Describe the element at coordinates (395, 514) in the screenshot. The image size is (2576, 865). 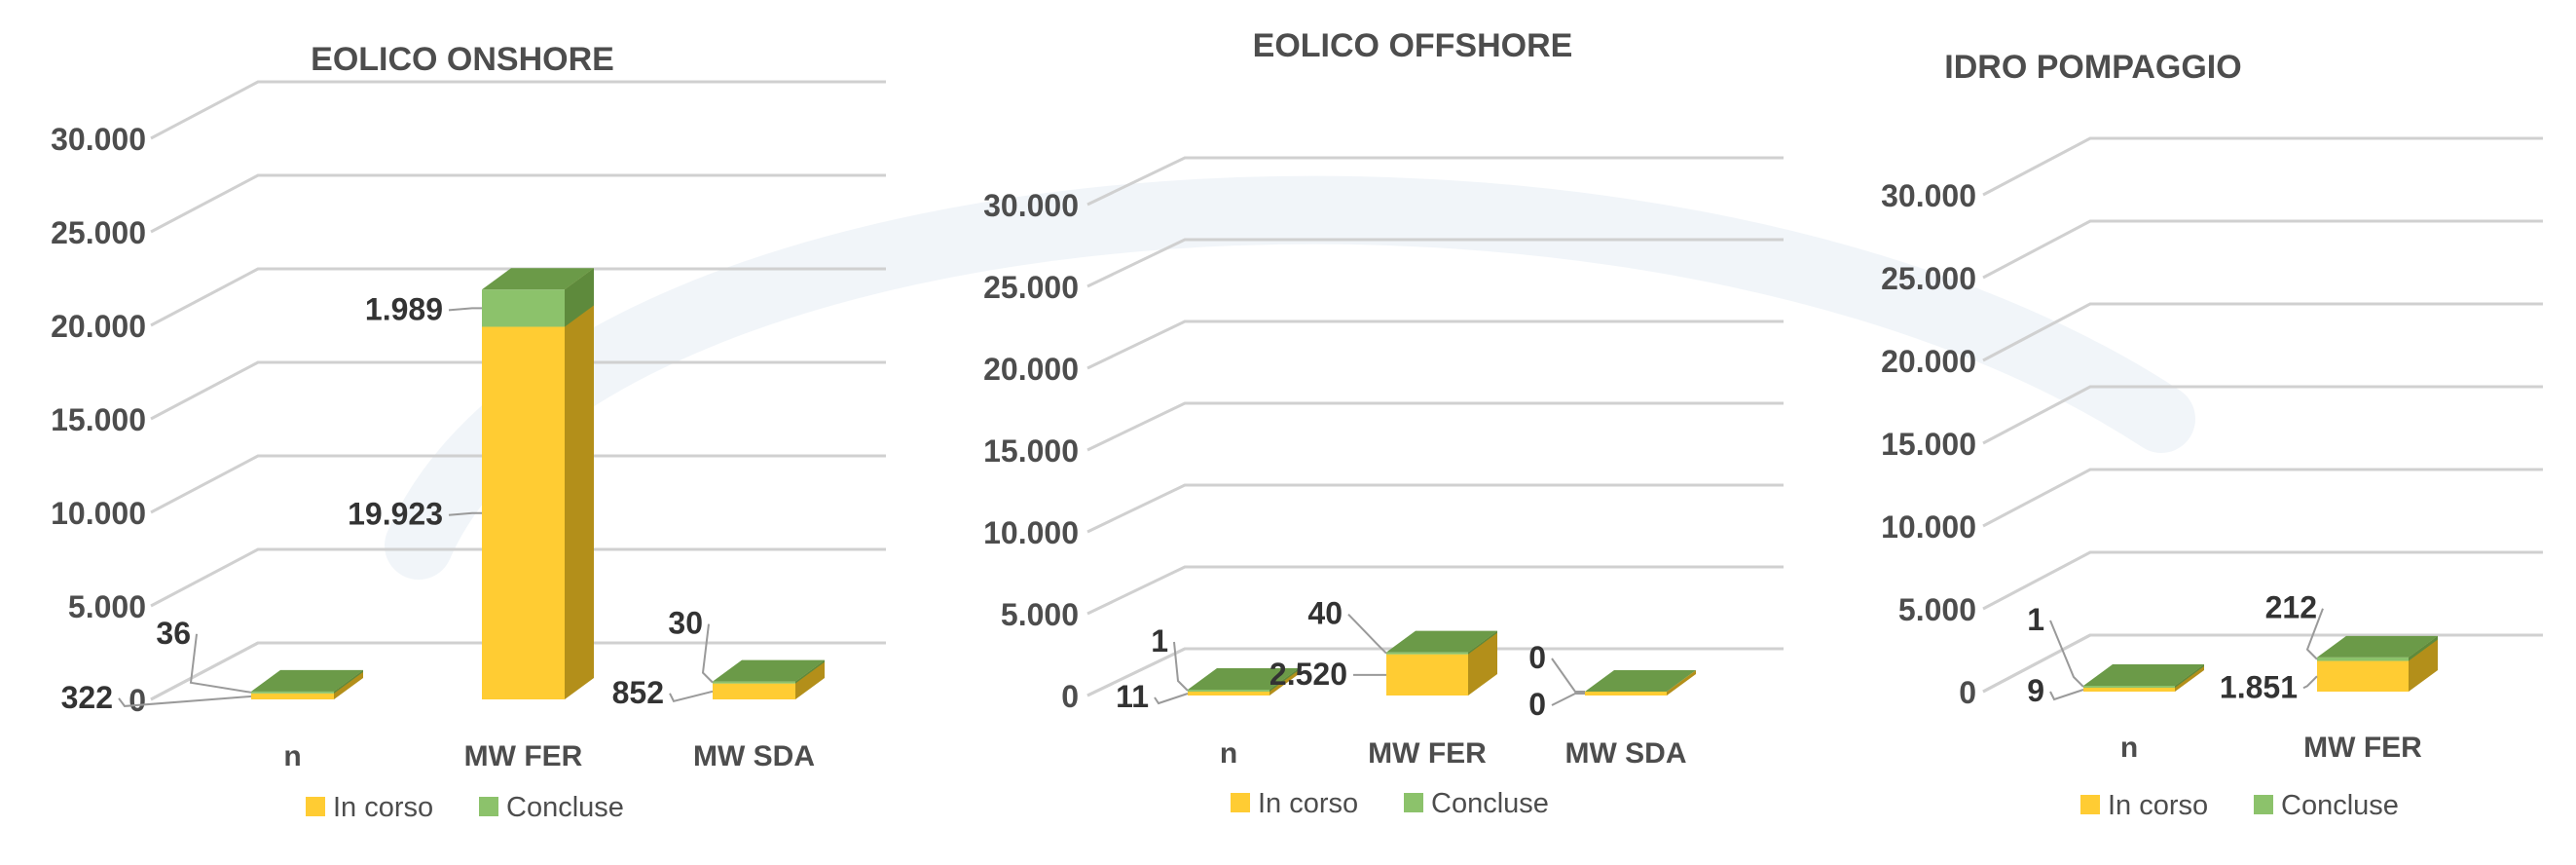
I see `data-label-in-corso-mw-fer: 19.923` at that location.